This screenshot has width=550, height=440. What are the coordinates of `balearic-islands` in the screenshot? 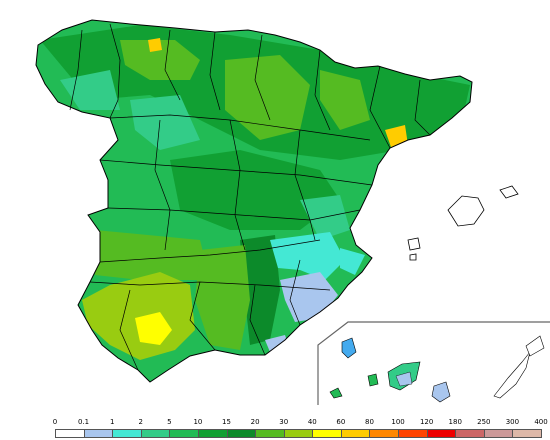 It's located at (463, 223).